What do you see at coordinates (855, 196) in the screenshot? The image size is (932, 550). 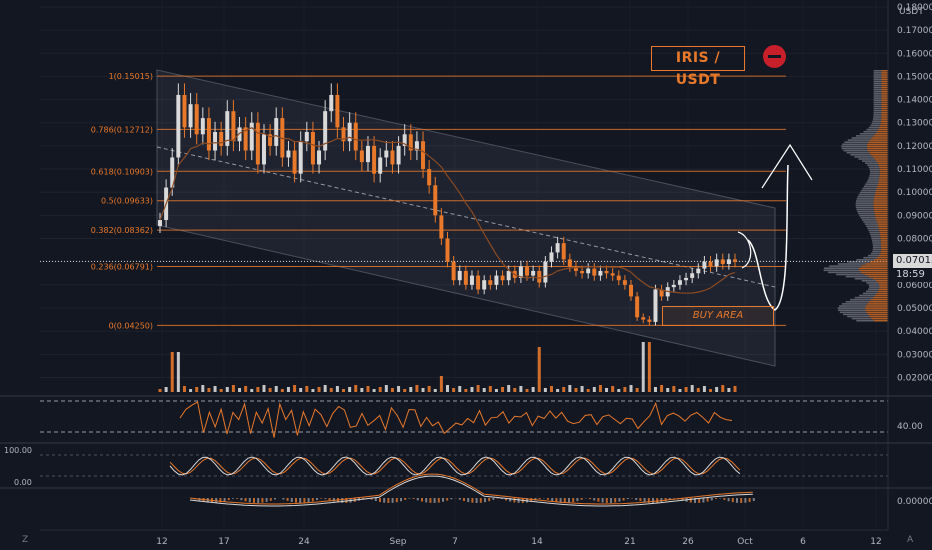 I see `volume-profile` at bounding box center [855, 196].